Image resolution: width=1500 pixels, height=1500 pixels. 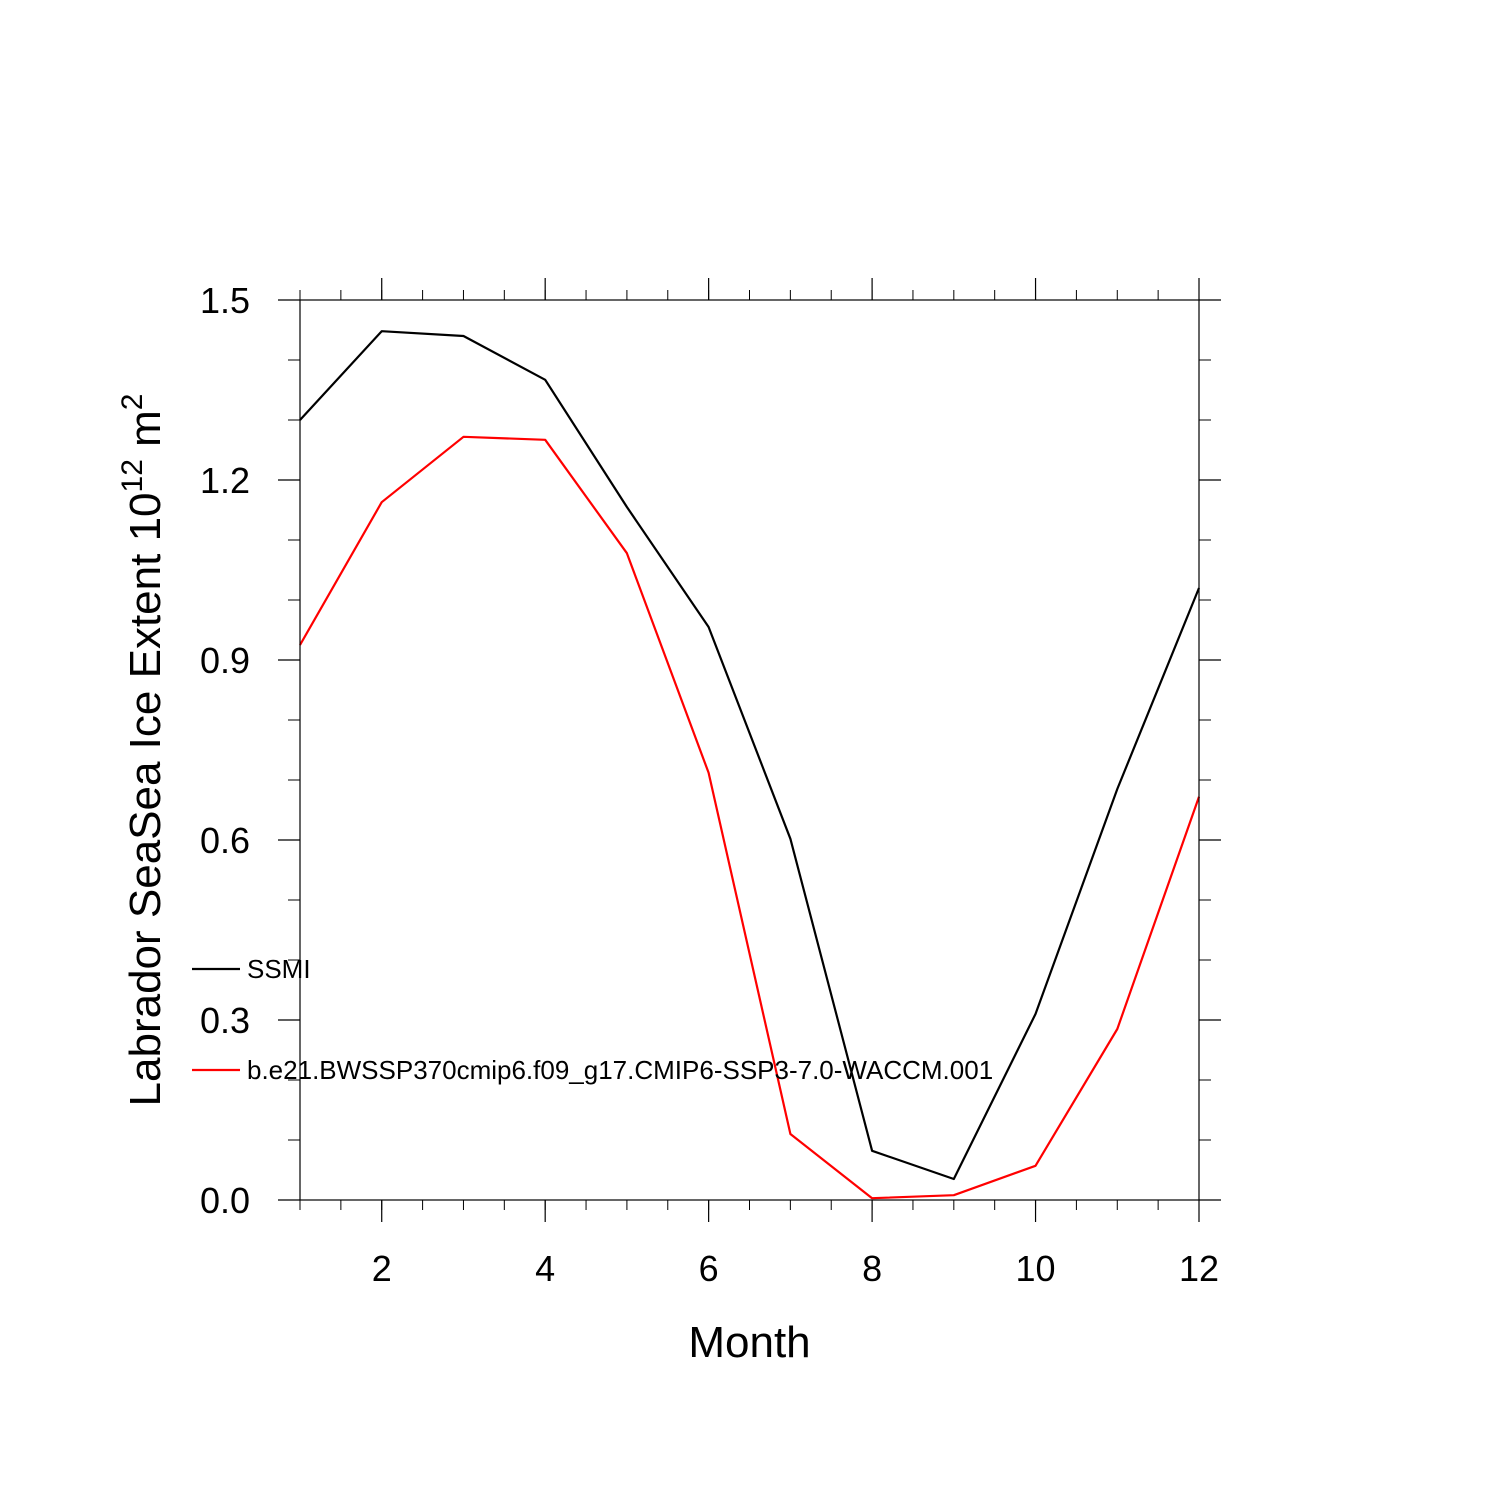 I want to click on y-axis-title-exponent: 12, so click(x=132, y=475).